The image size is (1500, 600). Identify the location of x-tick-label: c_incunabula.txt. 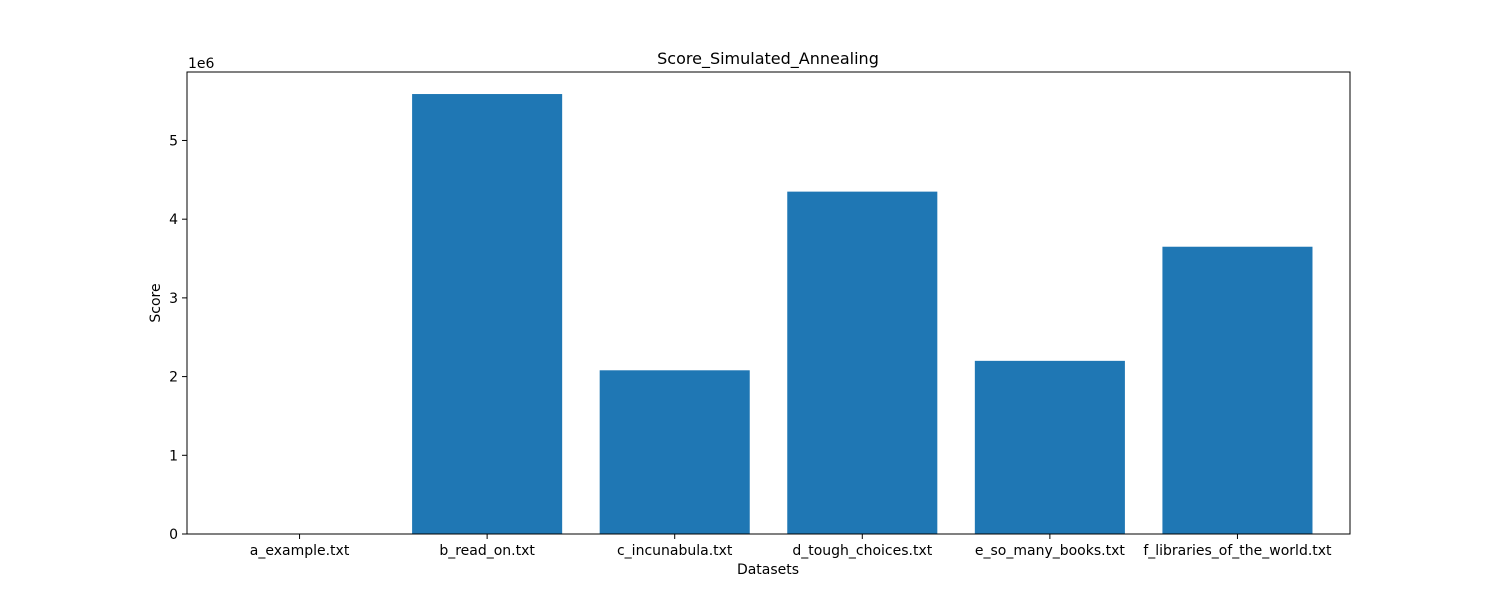
(675, 551).